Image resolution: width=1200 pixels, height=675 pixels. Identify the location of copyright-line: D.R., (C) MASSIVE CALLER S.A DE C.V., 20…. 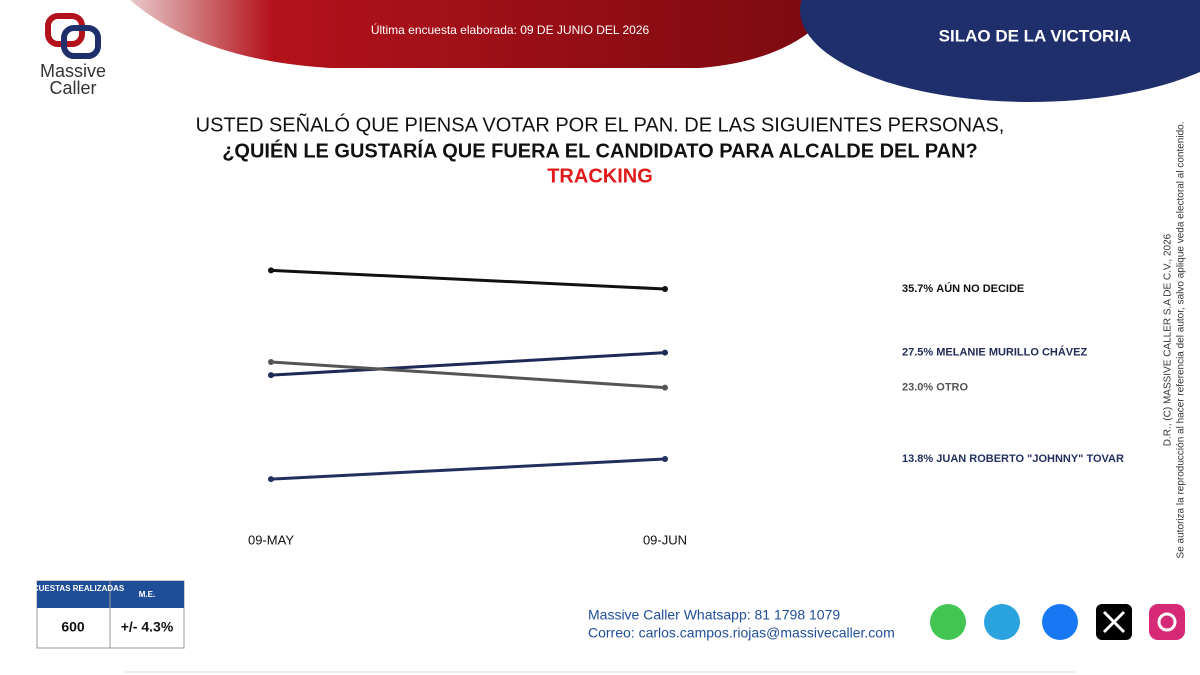
(1168, 339).